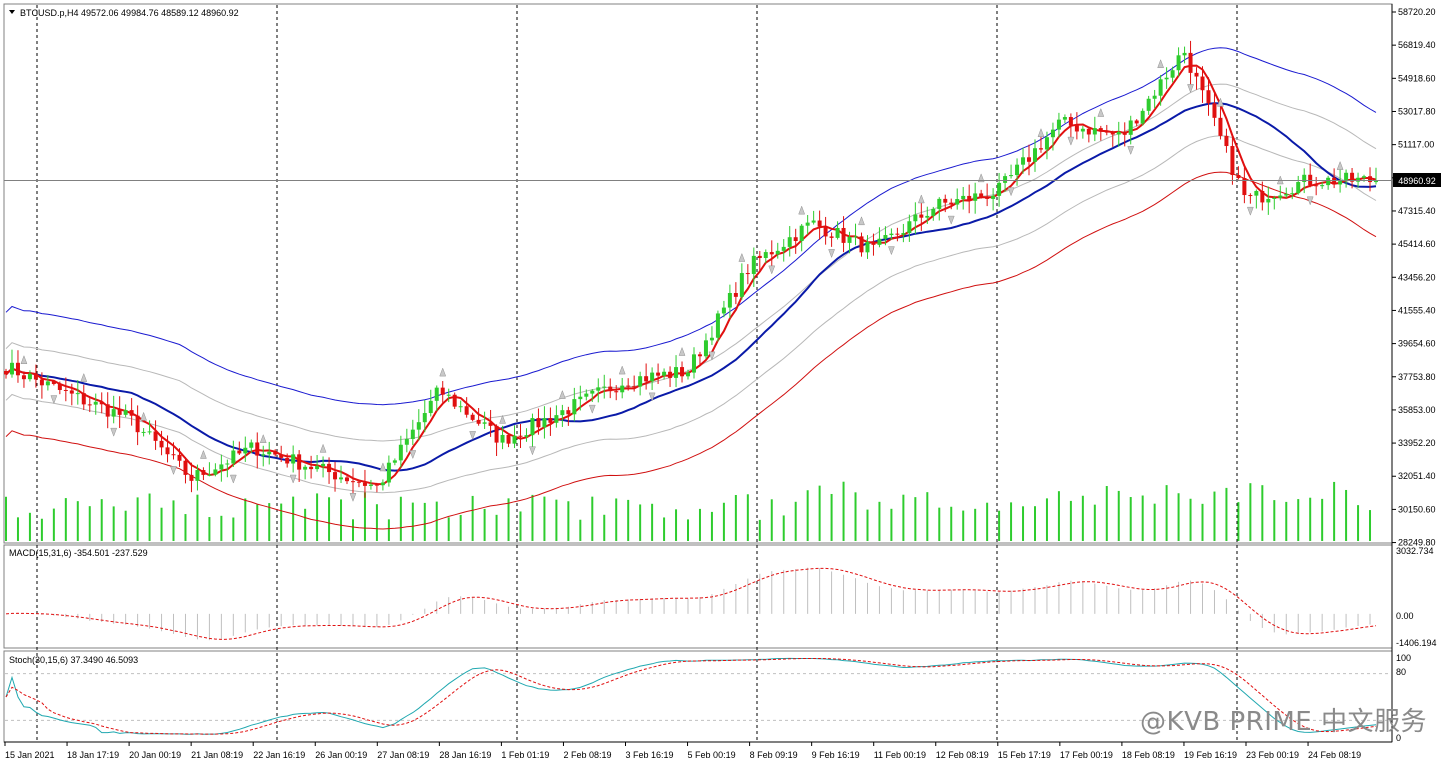 This screenshot has width=1445, height=773. What do you see at coordinates (1417, 211) in the screenshot?
I see `y-tick-label: 47315.40` at bounding box center [1417, 211].